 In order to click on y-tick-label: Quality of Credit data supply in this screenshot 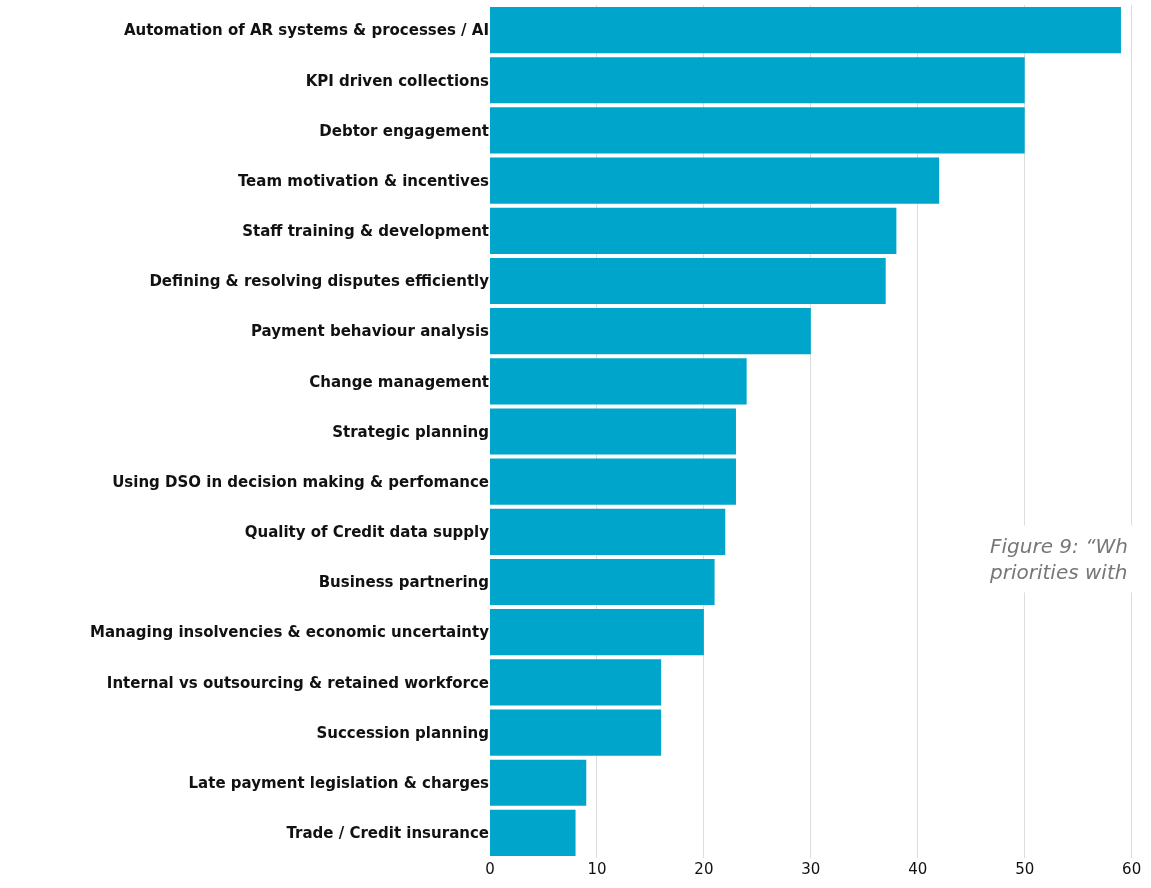, I will do `click(367, 532)`.